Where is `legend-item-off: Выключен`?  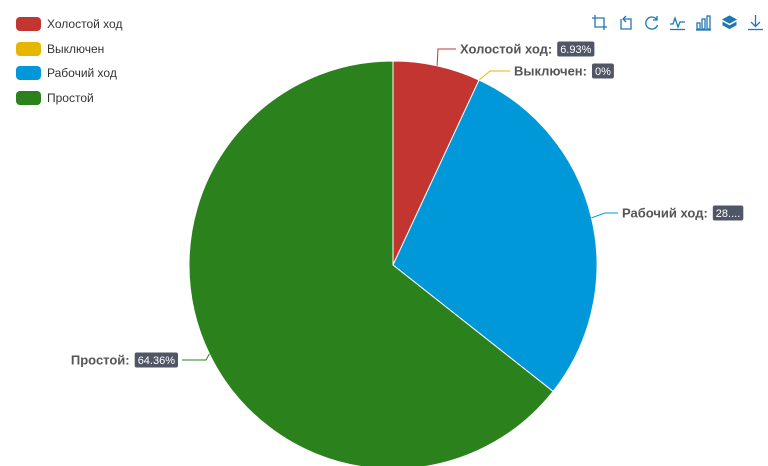
legend-item-off: Выключен is located at coordinates (69, 49).